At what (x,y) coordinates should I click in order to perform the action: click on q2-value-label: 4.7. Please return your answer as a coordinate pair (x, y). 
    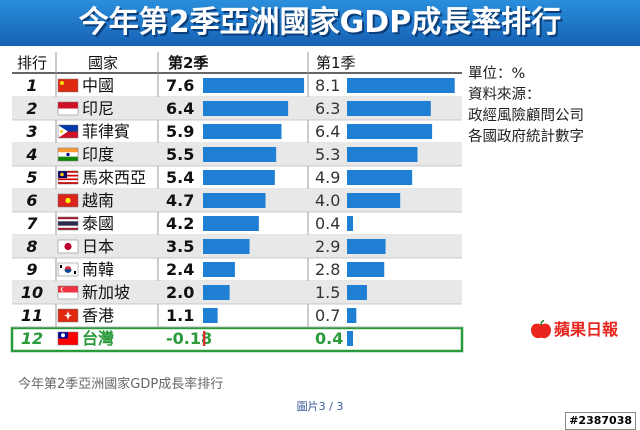
    Looking at the image, I should click on (180, 200).